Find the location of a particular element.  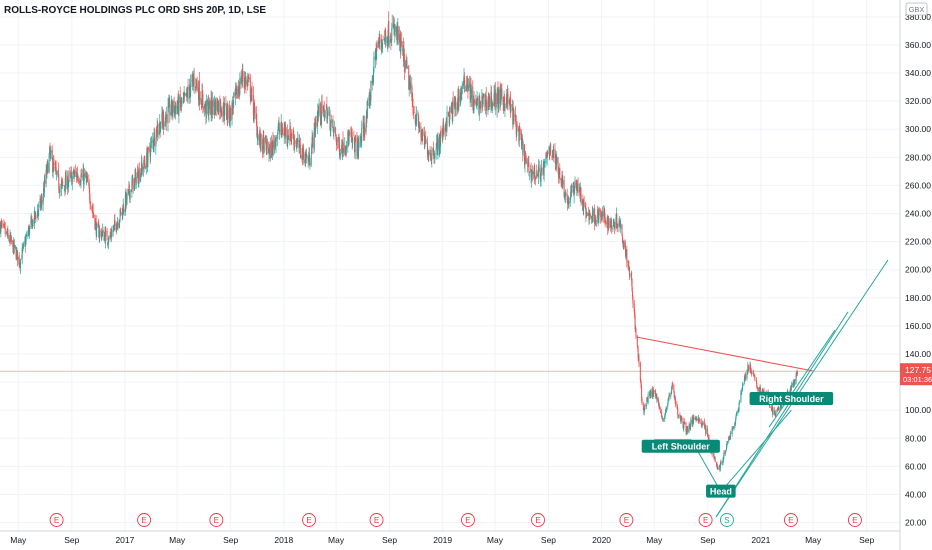

price-axis is located at coordinates (915, 275).